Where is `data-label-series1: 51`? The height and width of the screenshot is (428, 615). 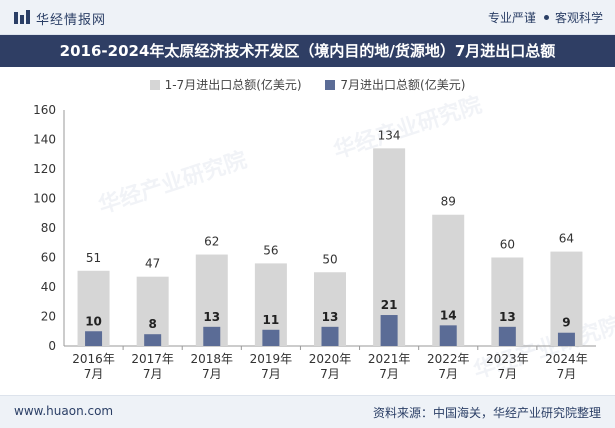
data-label-series1: 51 is located at coordinates (93, 258).